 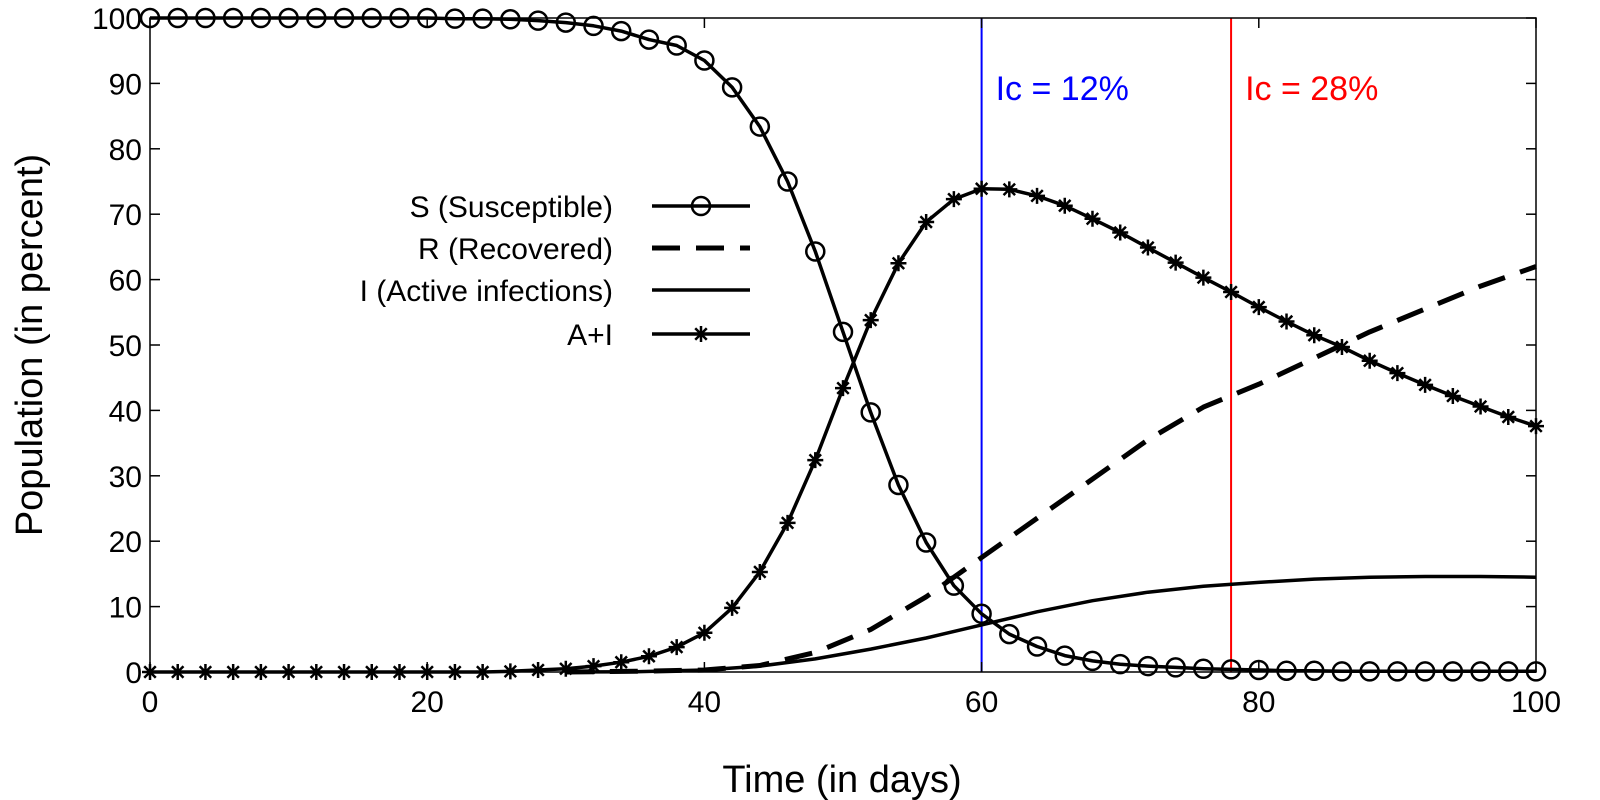 I want to click on threshold-label: Ic = 28%, so click(x=1311, y=89).